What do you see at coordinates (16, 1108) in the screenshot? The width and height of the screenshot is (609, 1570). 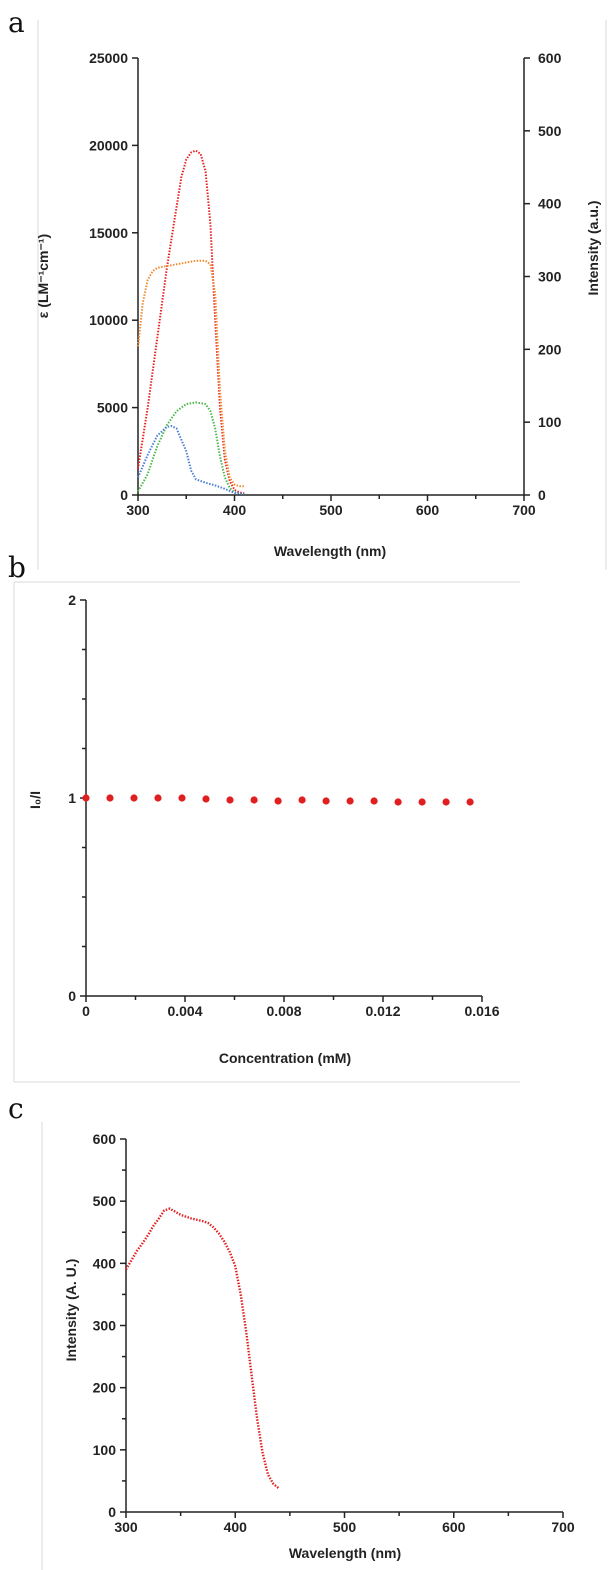 I see `panel-c-label: c` at bounding box center [16, 1108].